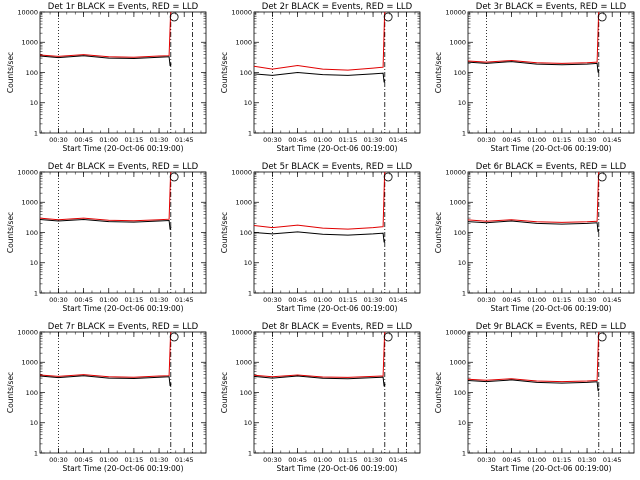 The height and width of the screenshot is (480, 640). What do you see at coordinates (337, 167) in the screenshot?
I see `panel-title: Det 5r BLACK = Events, RED = LLD` at bounding box center [337, 167].